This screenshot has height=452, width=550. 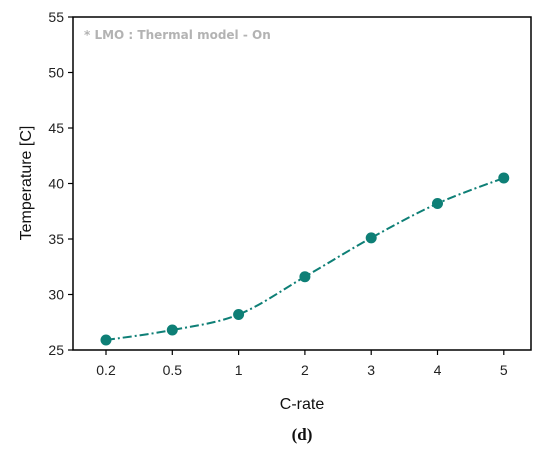 I want to click on y-axis-ticks: 25 30 35 40 45 50 55, so click(x=60, y=183).